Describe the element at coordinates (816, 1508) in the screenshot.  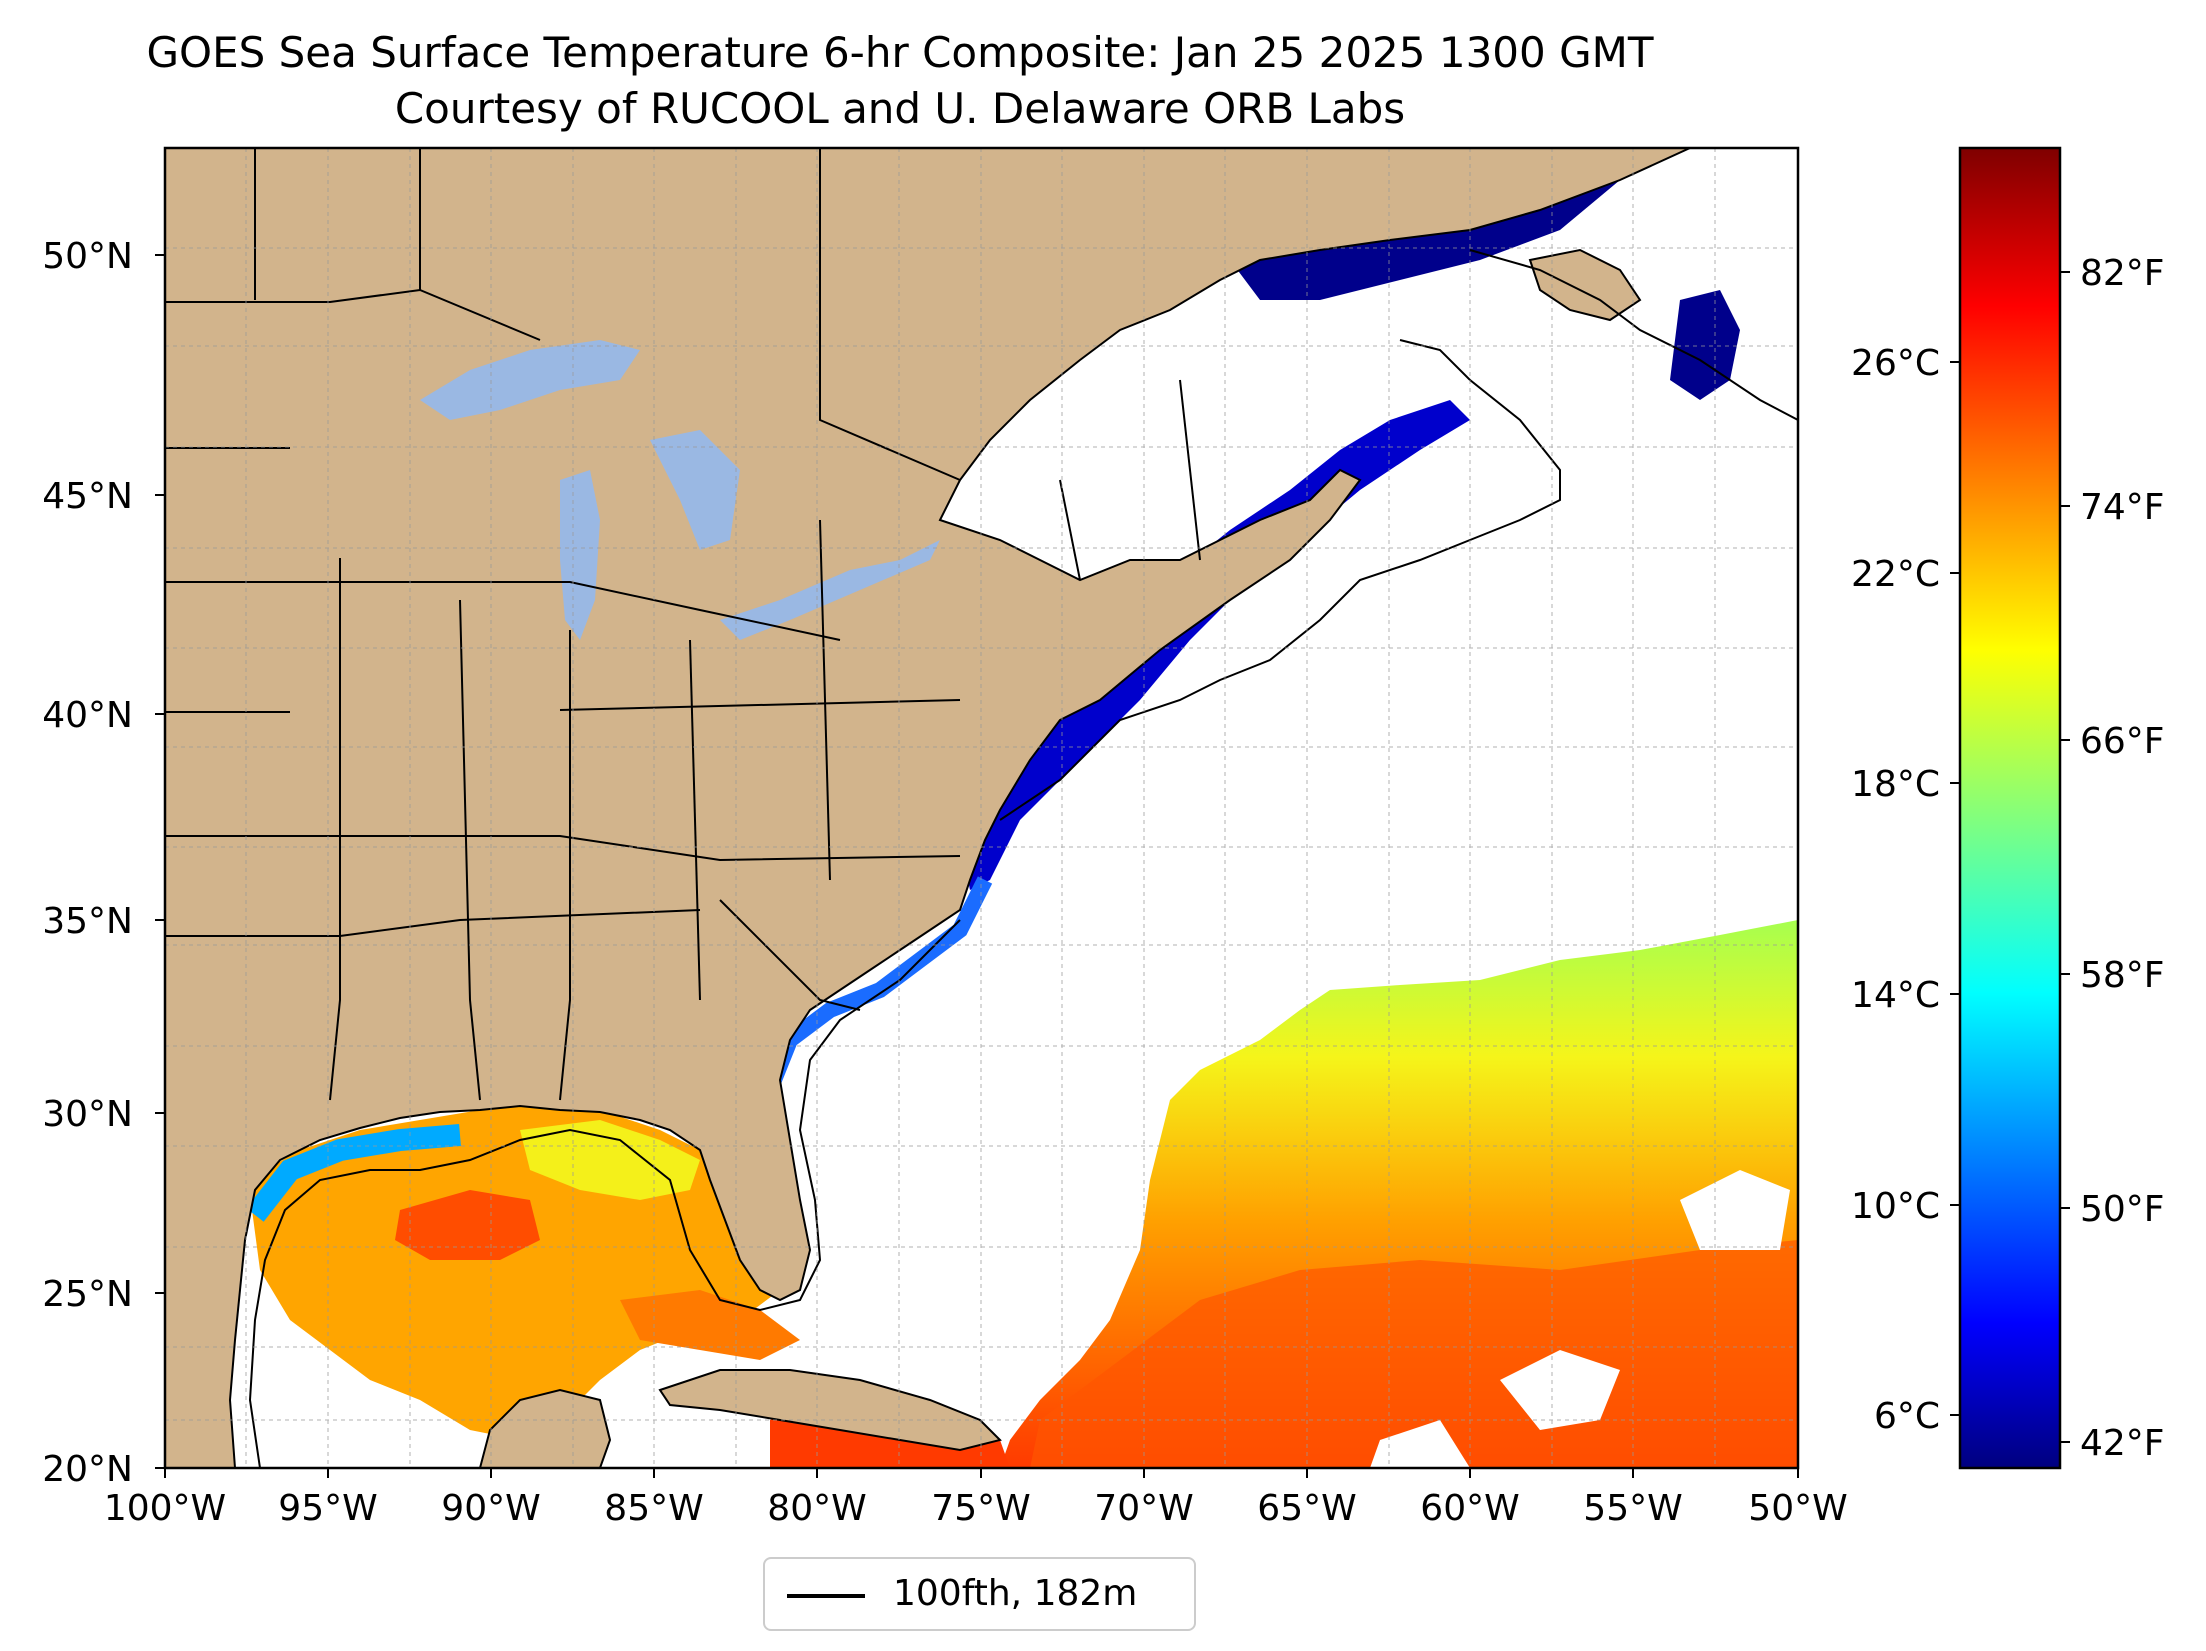
I see `lon-tick-80w: 80°W` at that location.